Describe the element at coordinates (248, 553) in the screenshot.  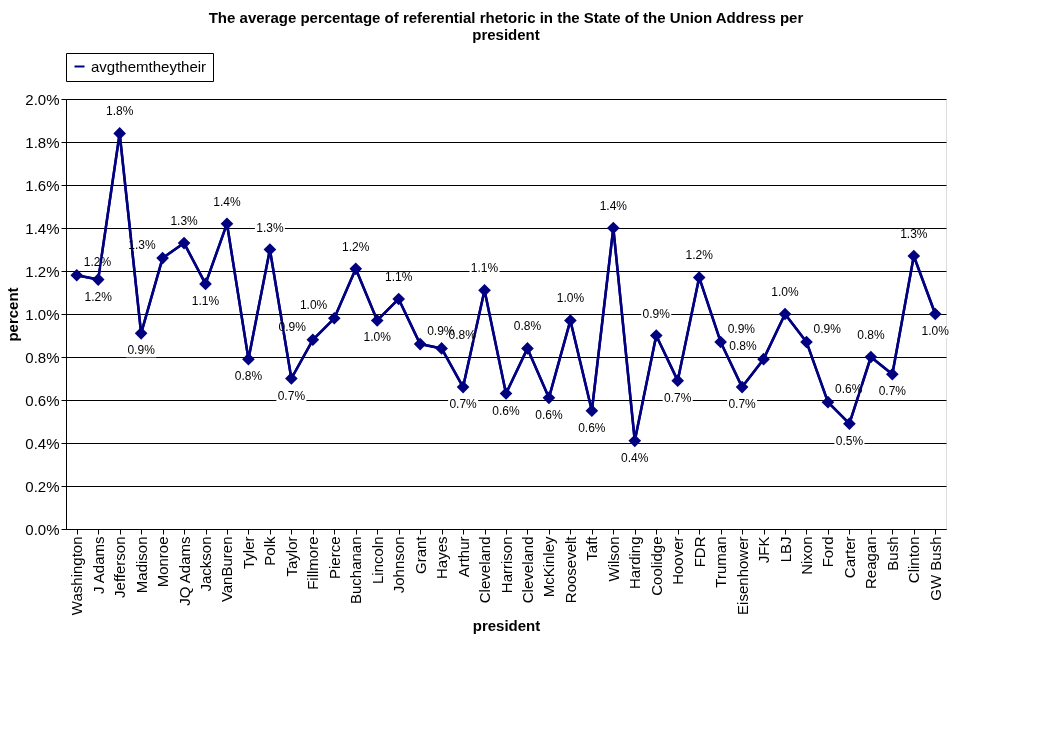
I see `x-tick-label: Tyler` at that location.